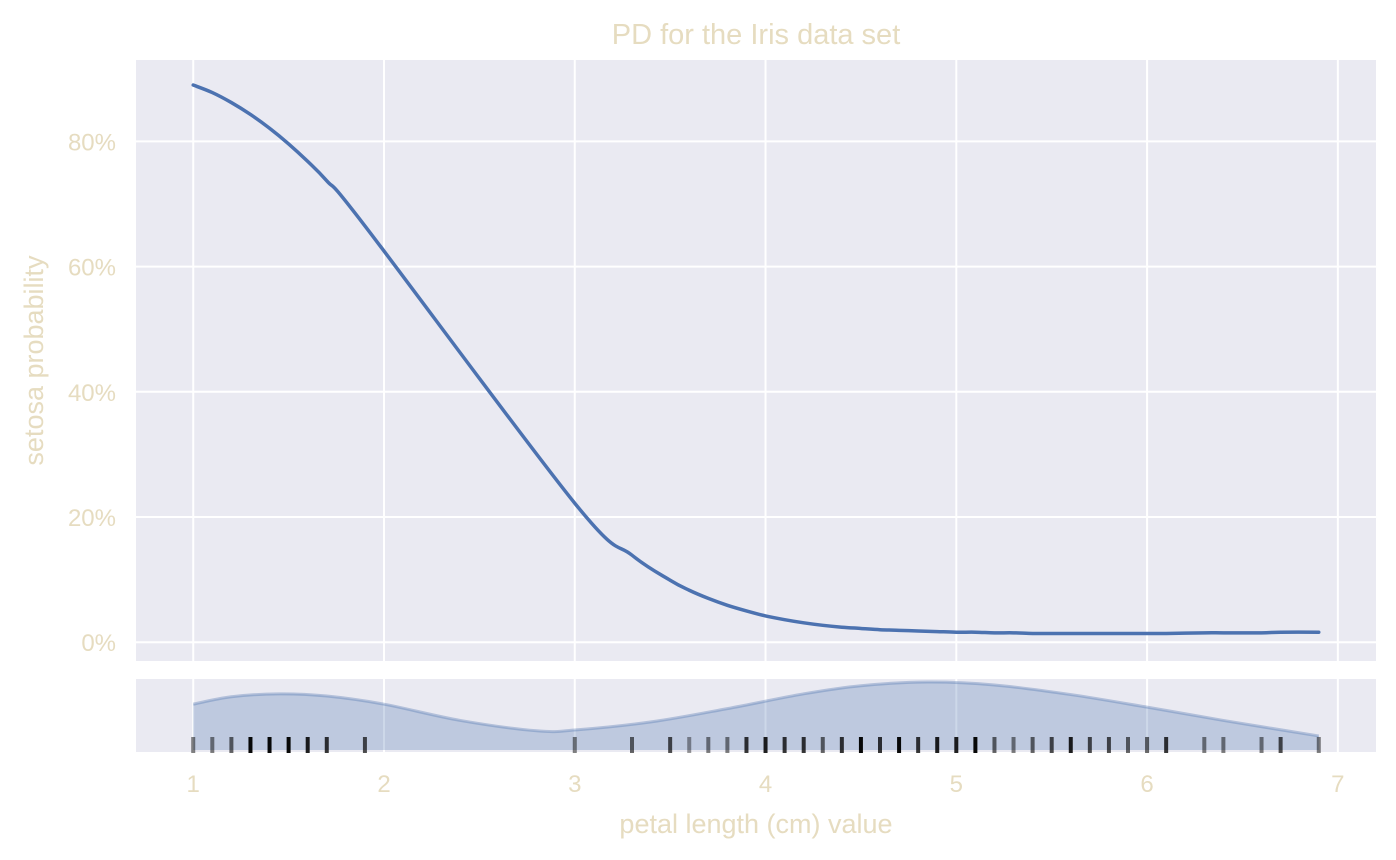 The image size is (1396, 860). What do you see at coordinates (574, 784) in the screenshot?
I see `x-tick-label: 3` at bounding box center [574, 784].